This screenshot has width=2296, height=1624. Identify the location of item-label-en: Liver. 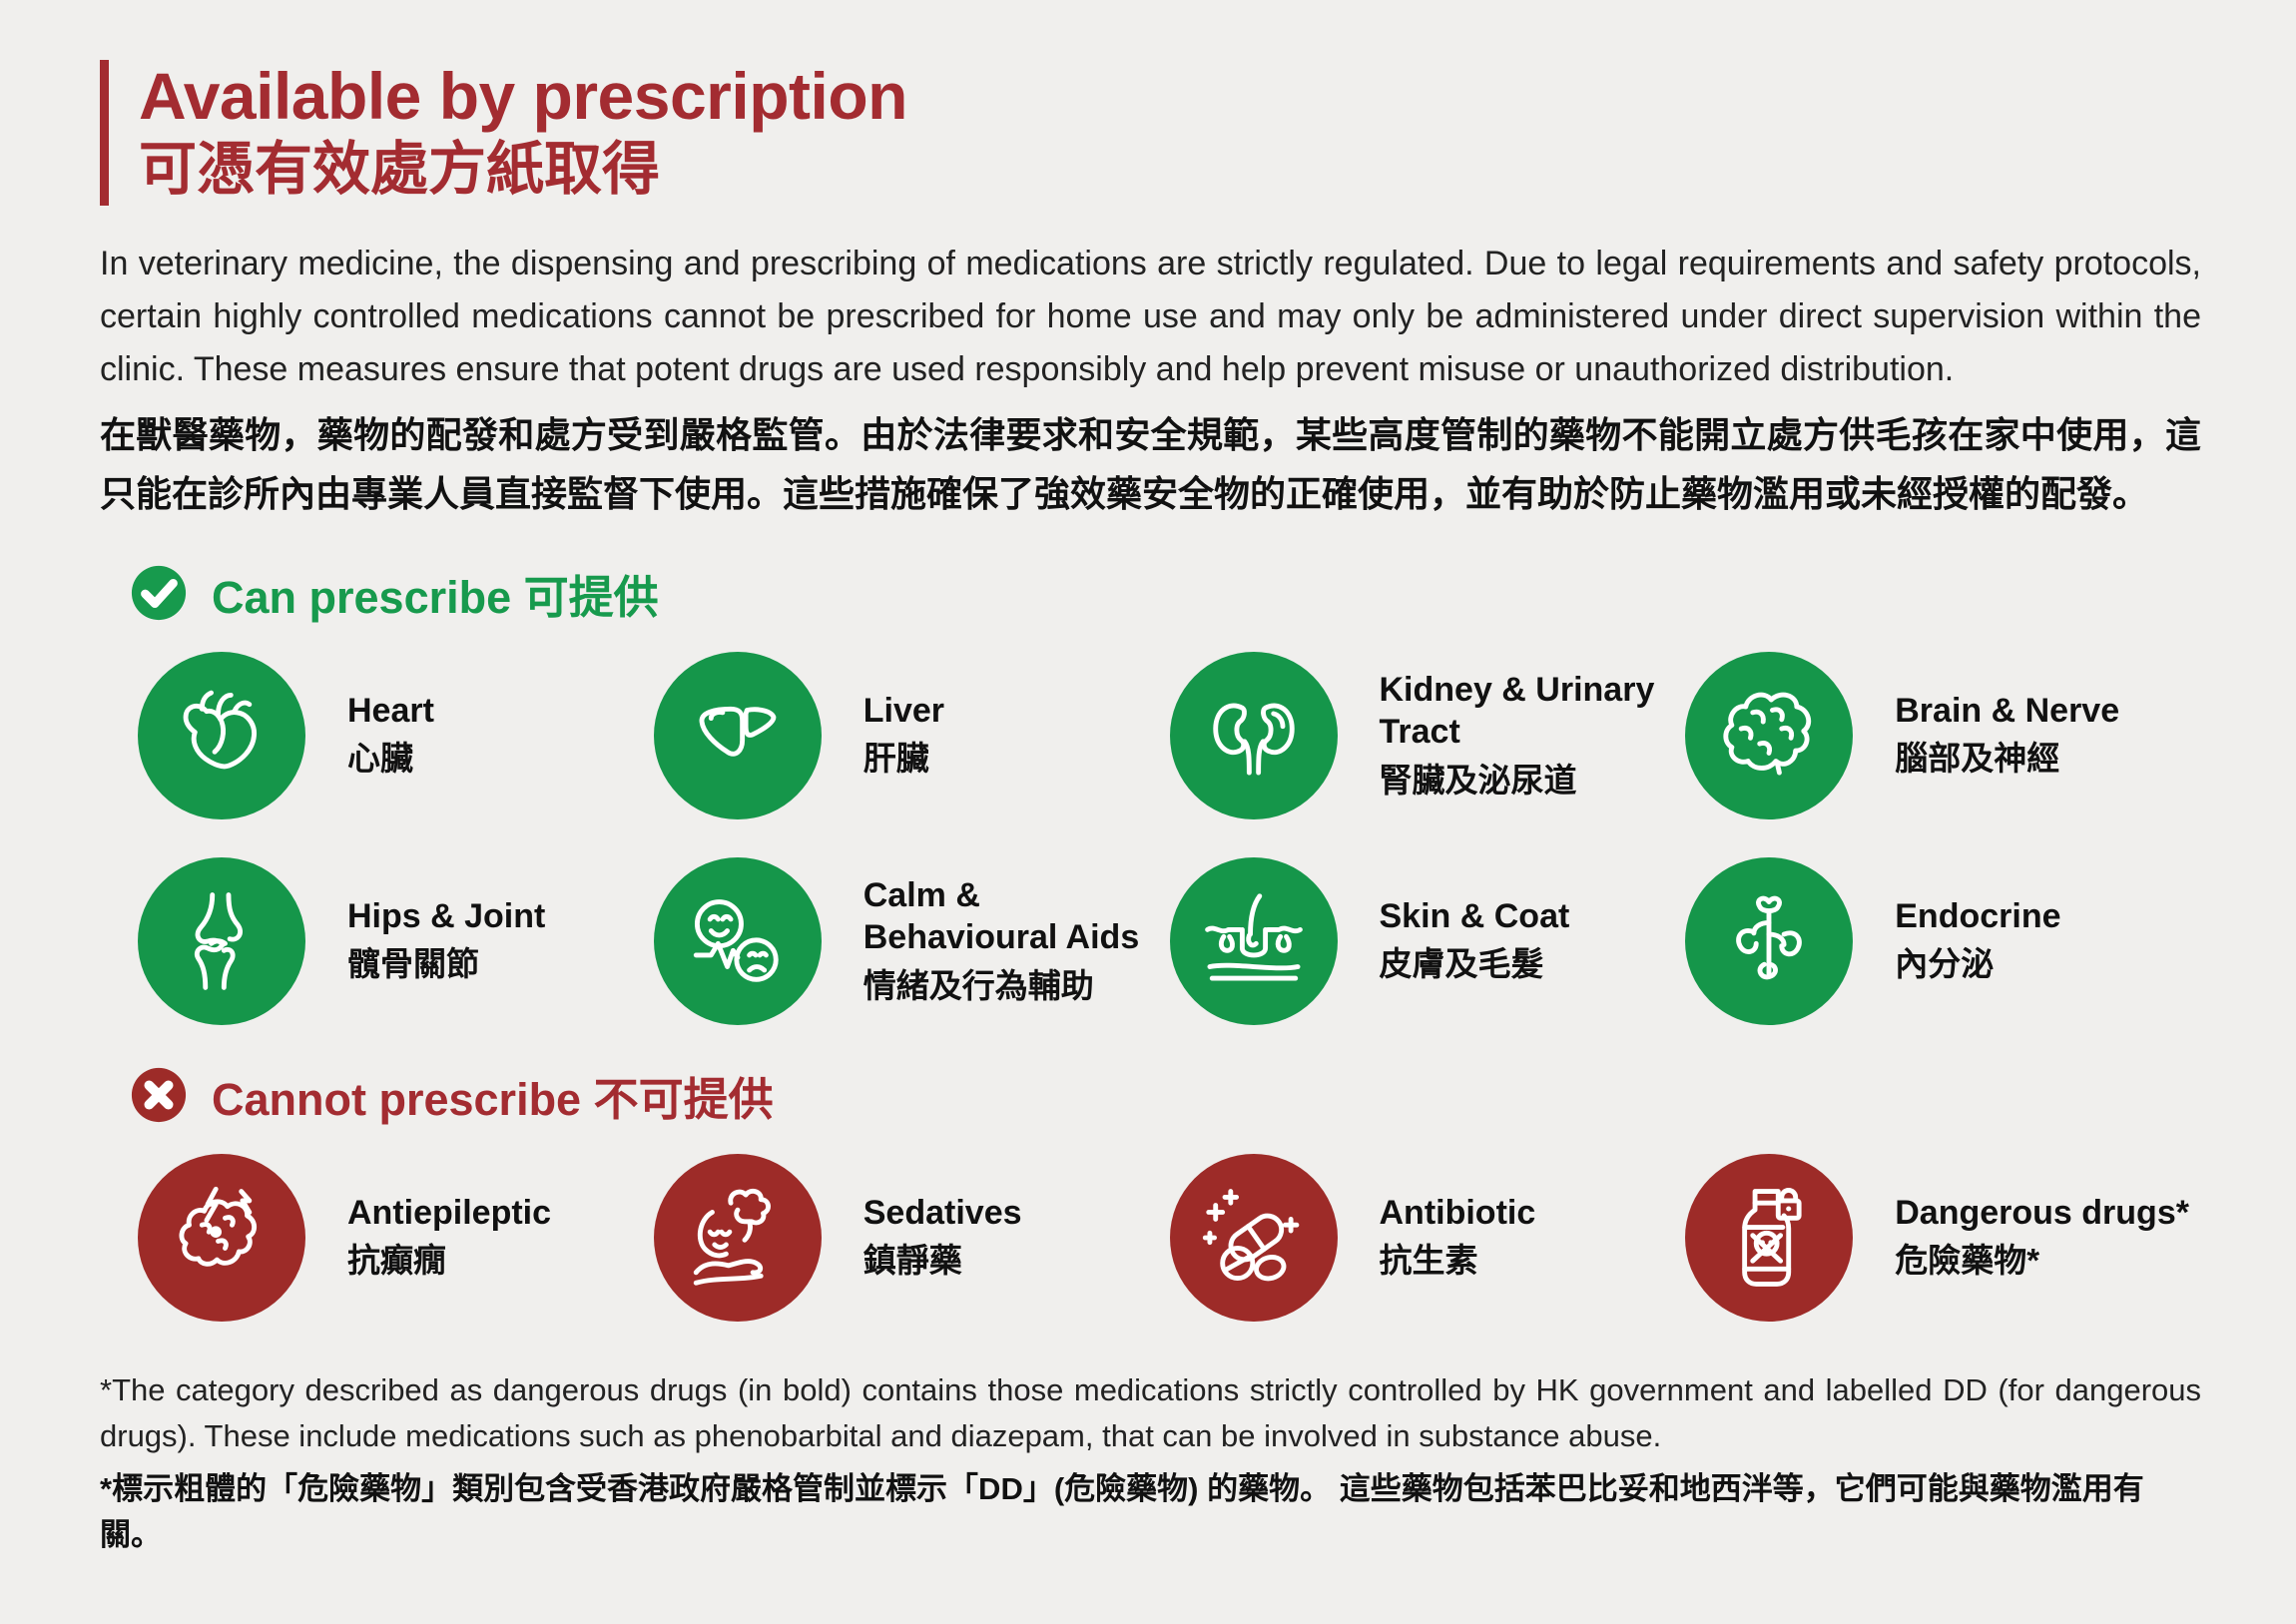
(904, 710).